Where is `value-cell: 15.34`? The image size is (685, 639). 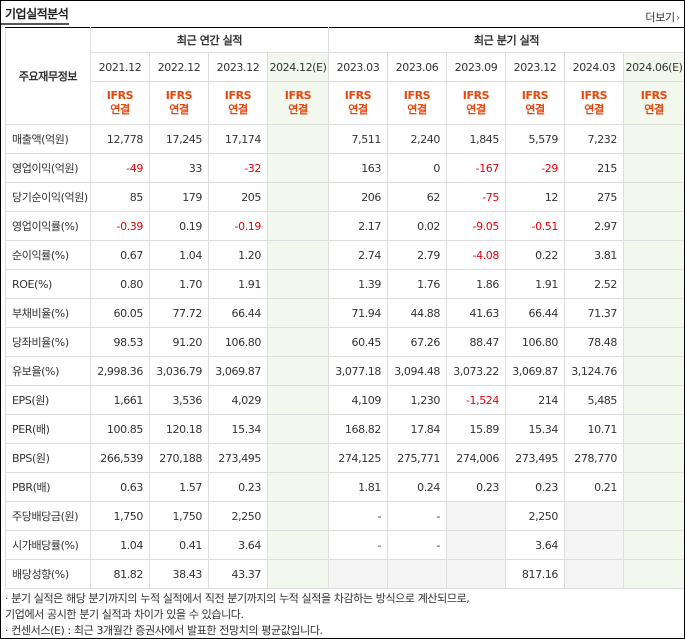 value-cell: 15.34 is located at coordinates (238, 429).